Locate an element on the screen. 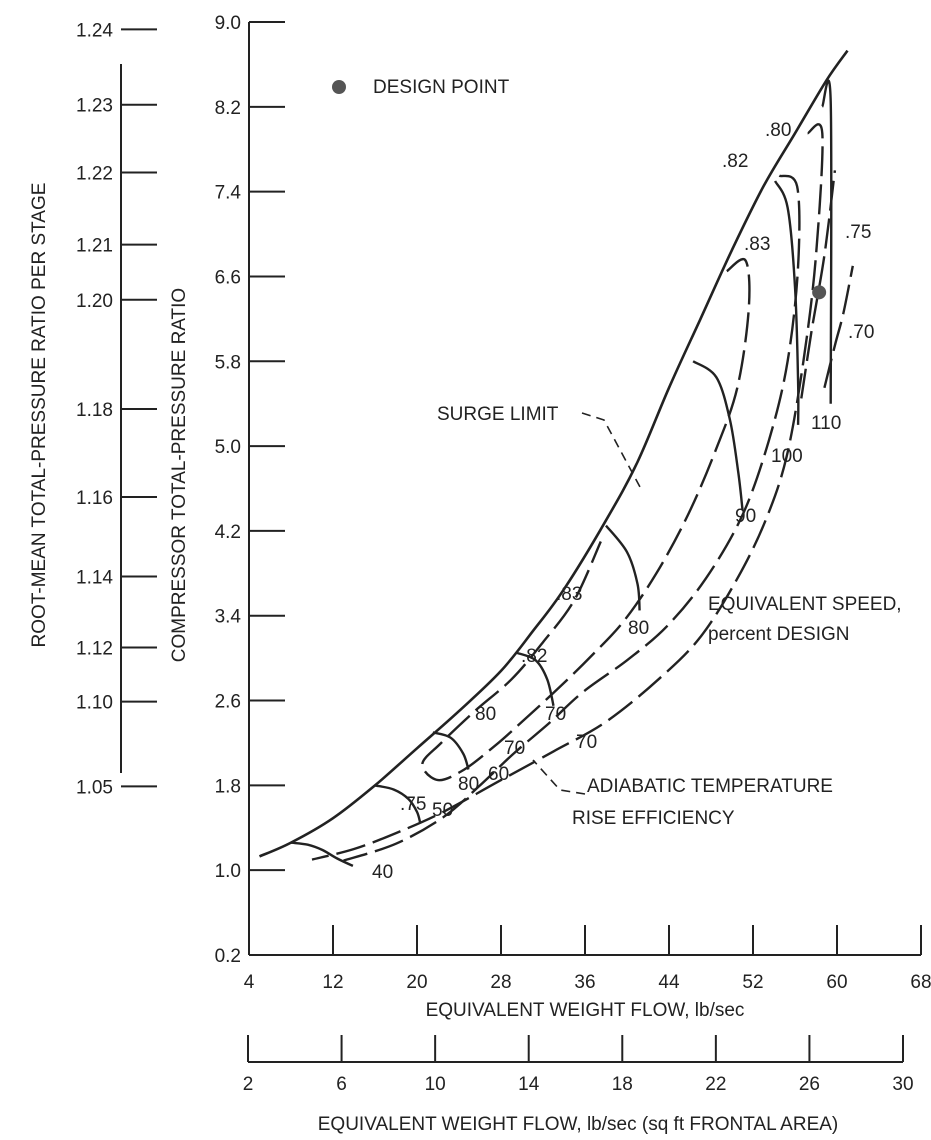 The height and width of the screenshot is (1140, 931). stage-tick-label: 1.12 is located at coordinates (94, 649).